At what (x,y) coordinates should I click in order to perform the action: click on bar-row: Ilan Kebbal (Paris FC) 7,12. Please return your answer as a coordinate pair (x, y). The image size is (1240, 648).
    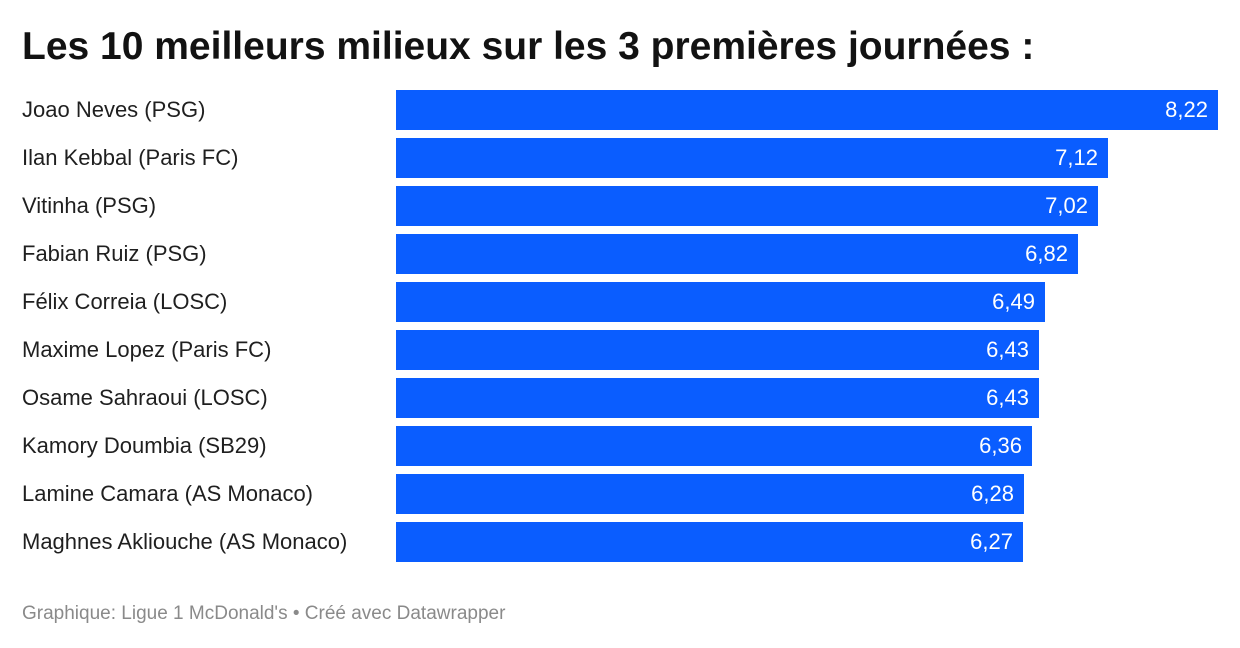
    Looking at the image, I should click on (620, 158).